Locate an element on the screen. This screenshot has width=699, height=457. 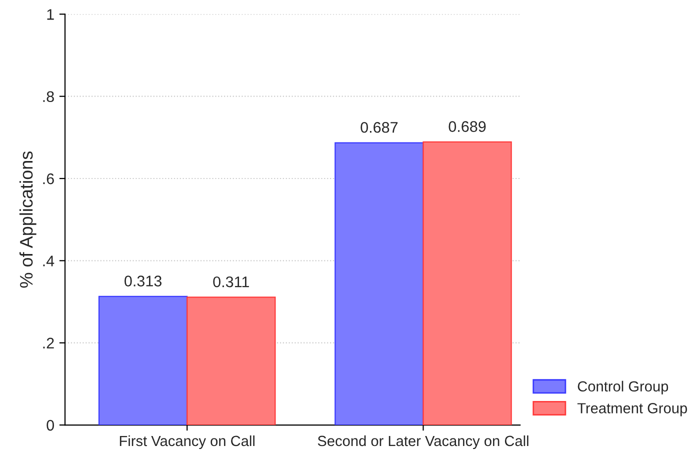
legend-label: Treatment Group is located at coordinates (632, 409).